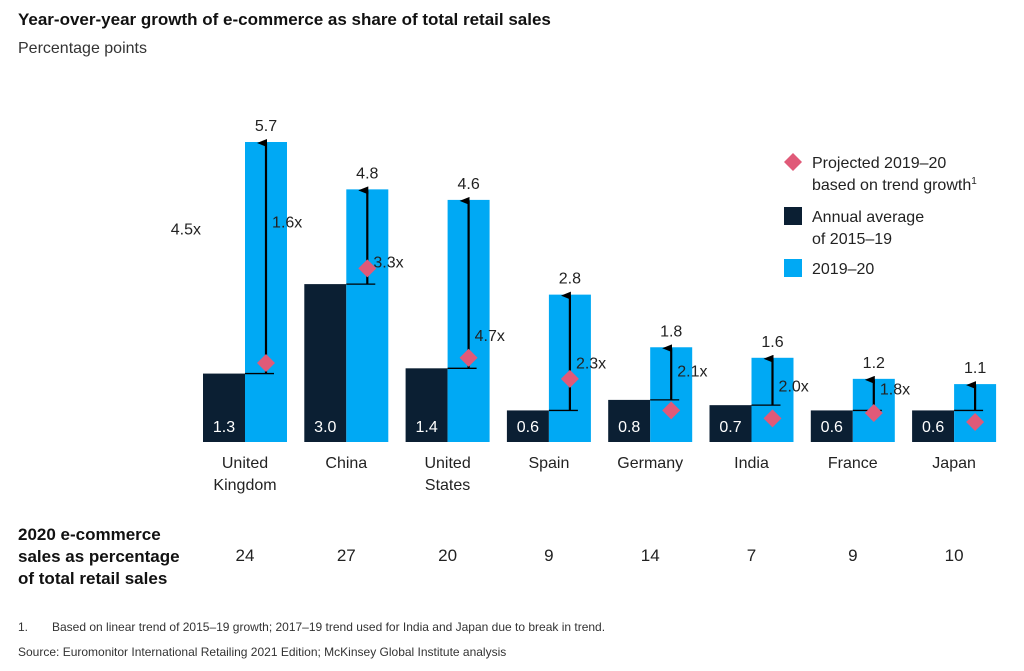 The height and width of the screenshot is (671, 1024). What do you see at coordinates (325, 427) in the screenshot?
I see `avg-bar-label: 3.0` at bounding box center [325, 427].